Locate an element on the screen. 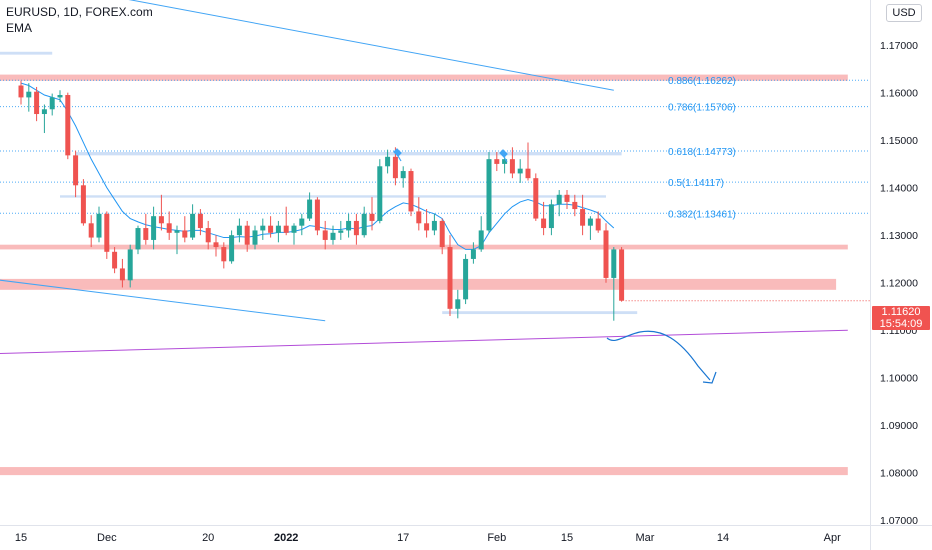 The width and height of the screenshot is (932, 550). price-tick: 1.14000 is located at coordinates (899, 189).